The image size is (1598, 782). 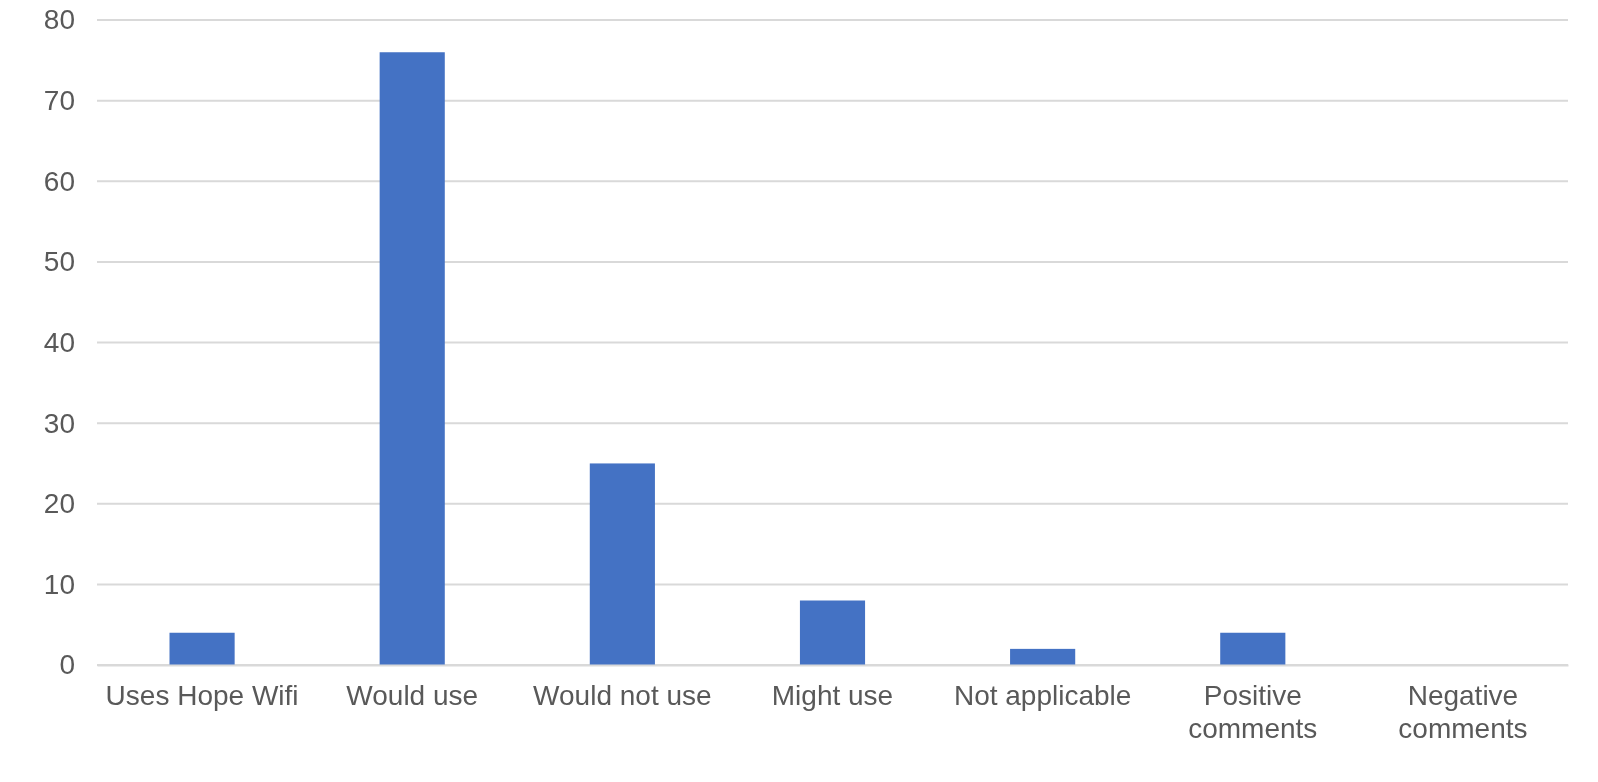 I want to click on y-tick-label: 20, so click(x=59, y=504).